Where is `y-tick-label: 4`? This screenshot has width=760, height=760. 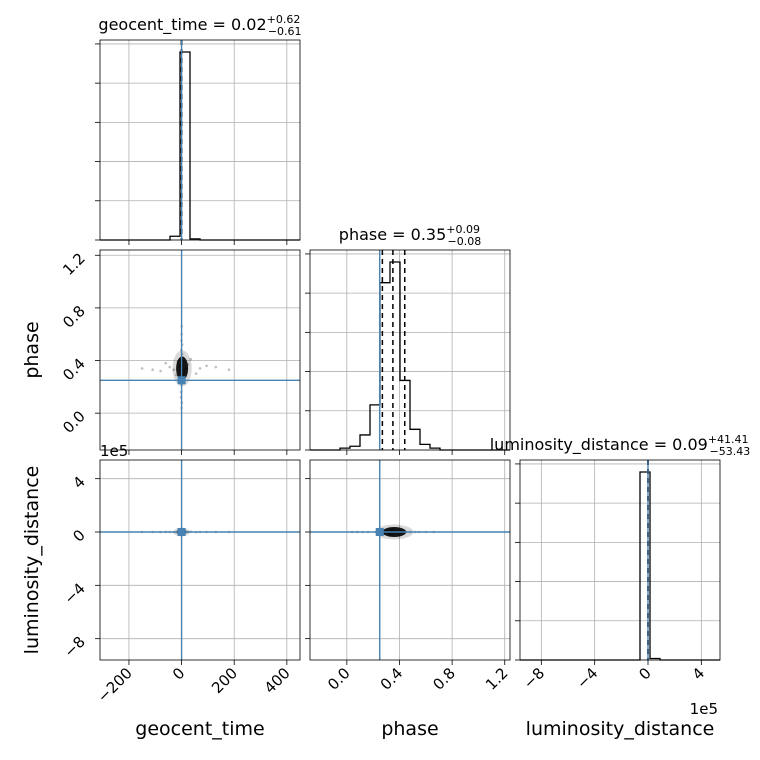
y-tick-label: 4 is located at coordinates (78, 482).